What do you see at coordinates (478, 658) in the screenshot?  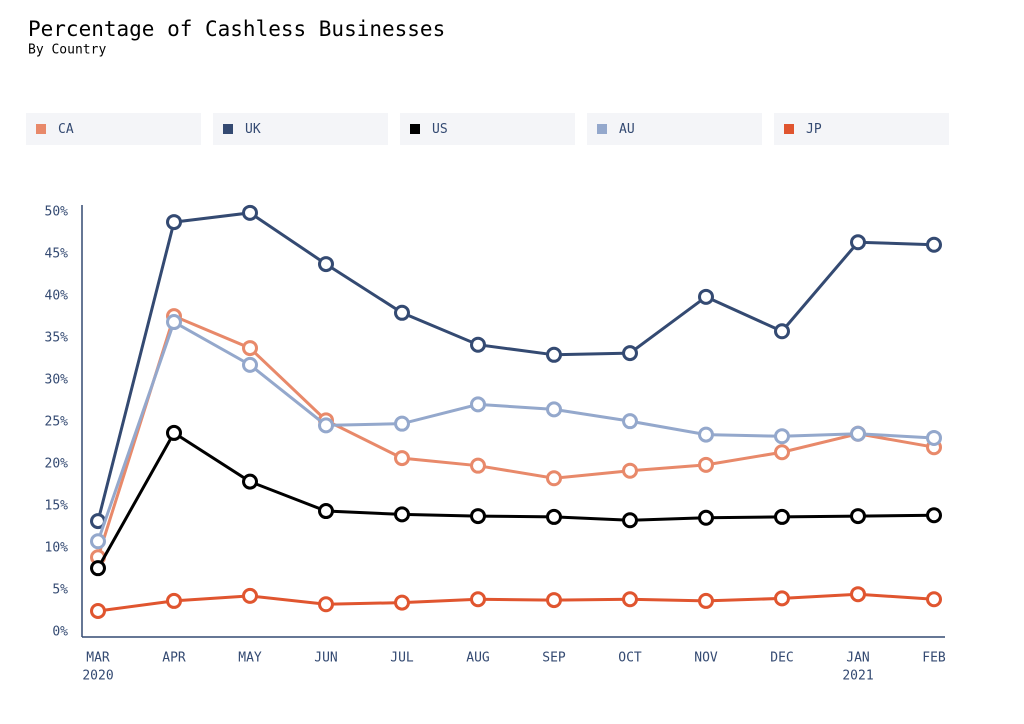 I see `x-tick-label: AUG` at bounding box center [478, 658].